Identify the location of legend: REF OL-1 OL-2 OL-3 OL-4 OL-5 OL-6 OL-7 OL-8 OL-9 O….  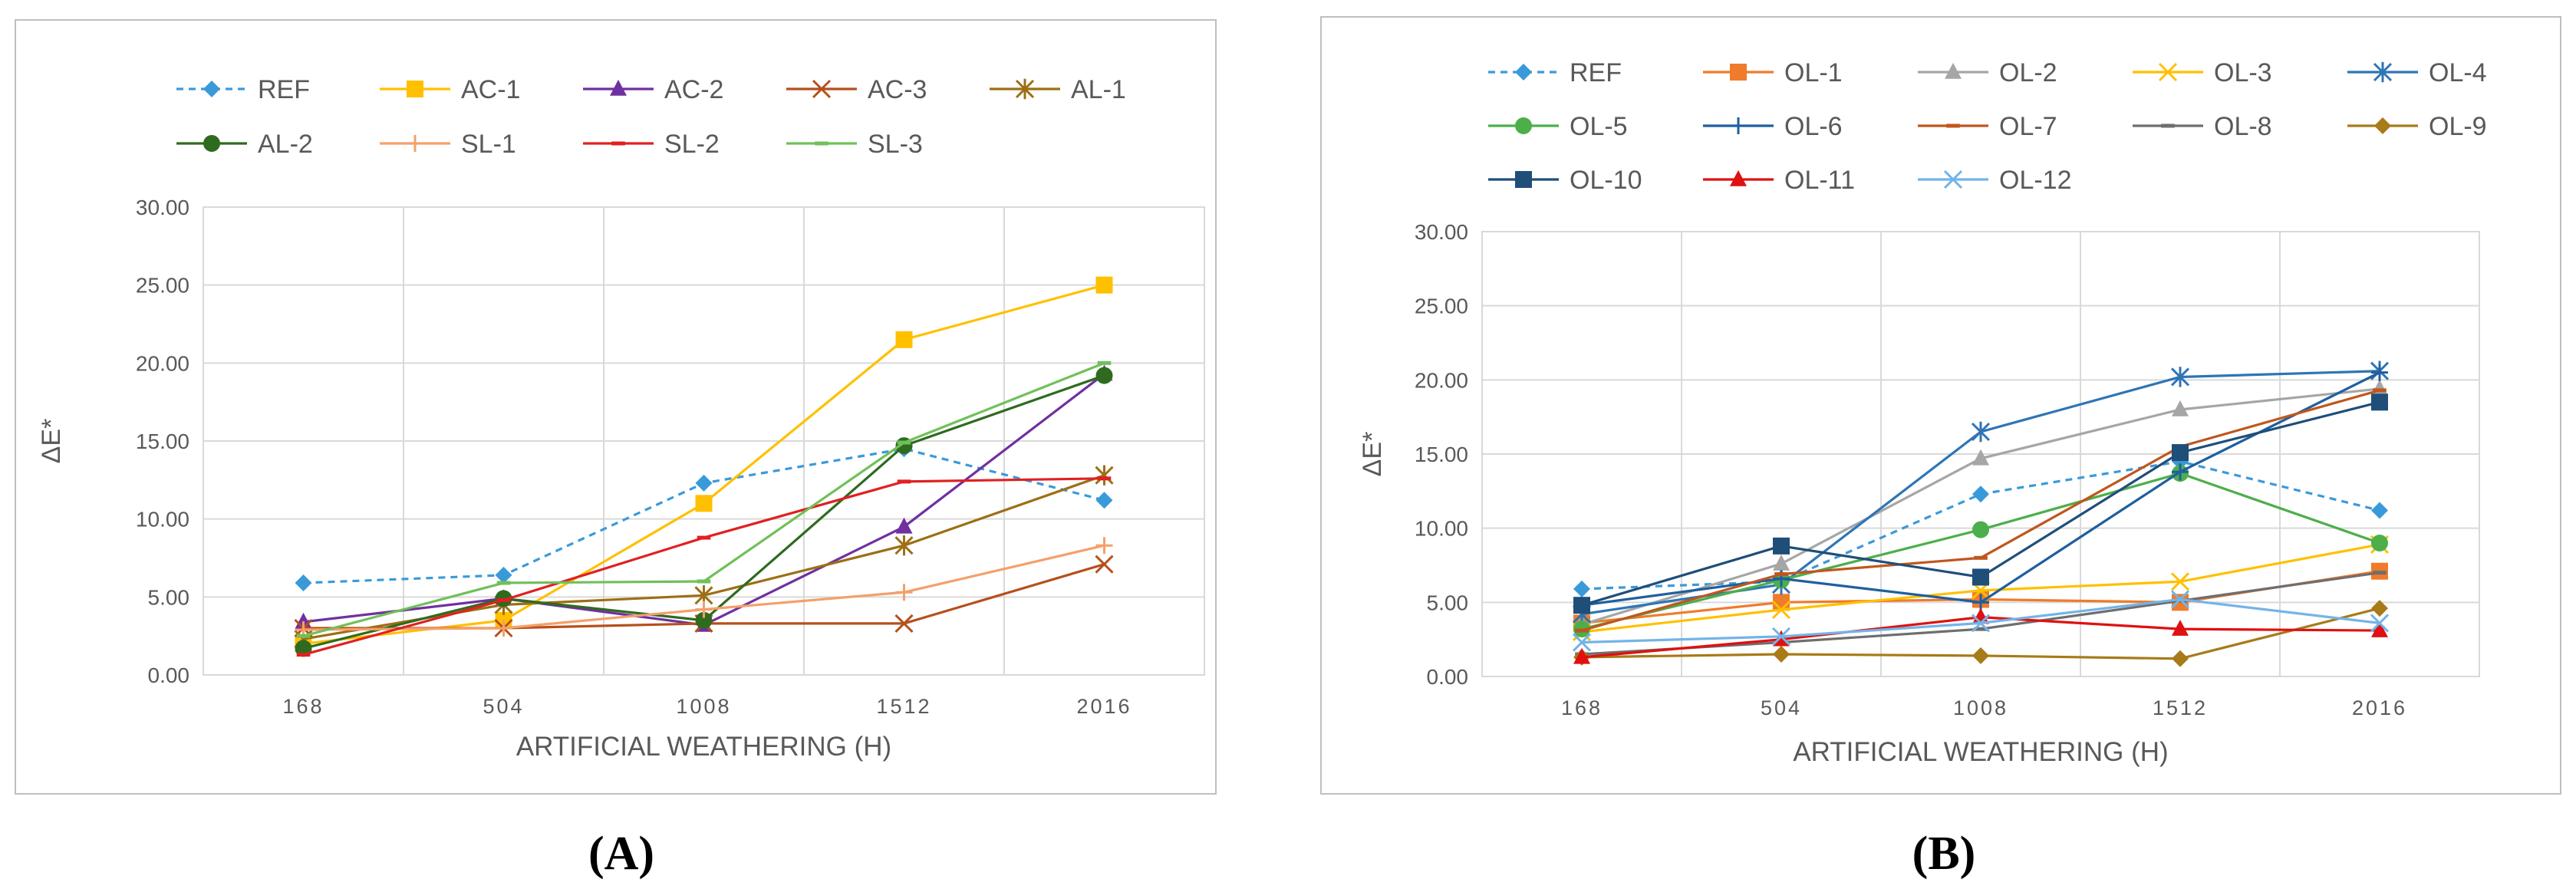
(1987, 126).